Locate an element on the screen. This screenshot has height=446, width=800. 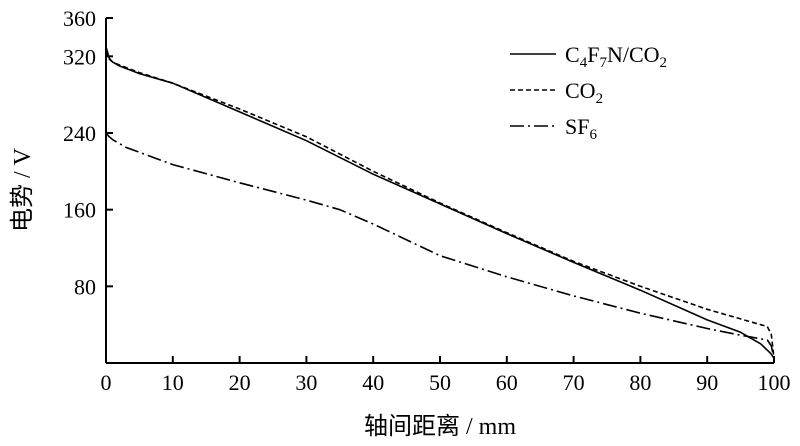
x-tick-label: 80 is located at coordinates (640, 382).